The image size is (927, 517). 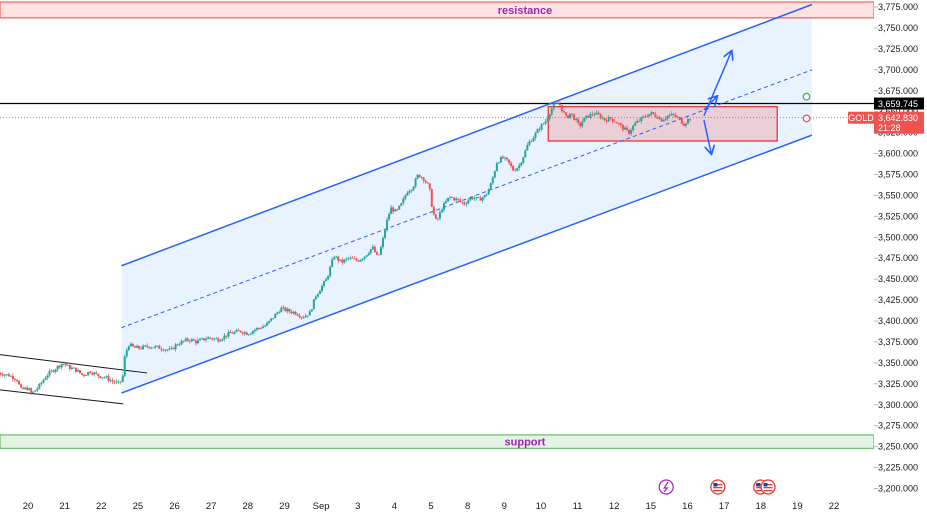 I want to click on price-axis-bg, so click(x=900, y=258).